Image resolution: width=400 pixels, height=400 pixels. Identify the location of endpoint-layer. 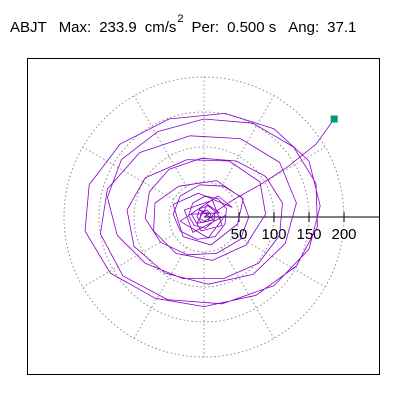
(334, 119).